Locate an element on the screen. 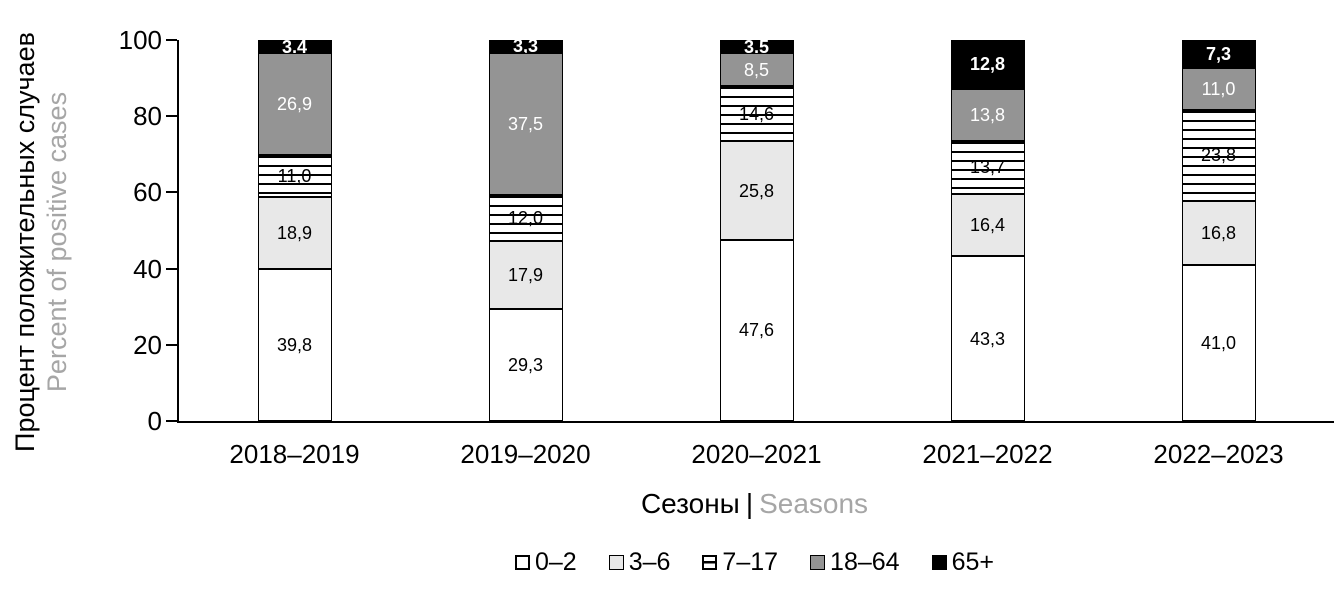 This screenshot has height=592, width=1339. bar-segment-18–64: 37,5 is located at coordinates (525, 124).